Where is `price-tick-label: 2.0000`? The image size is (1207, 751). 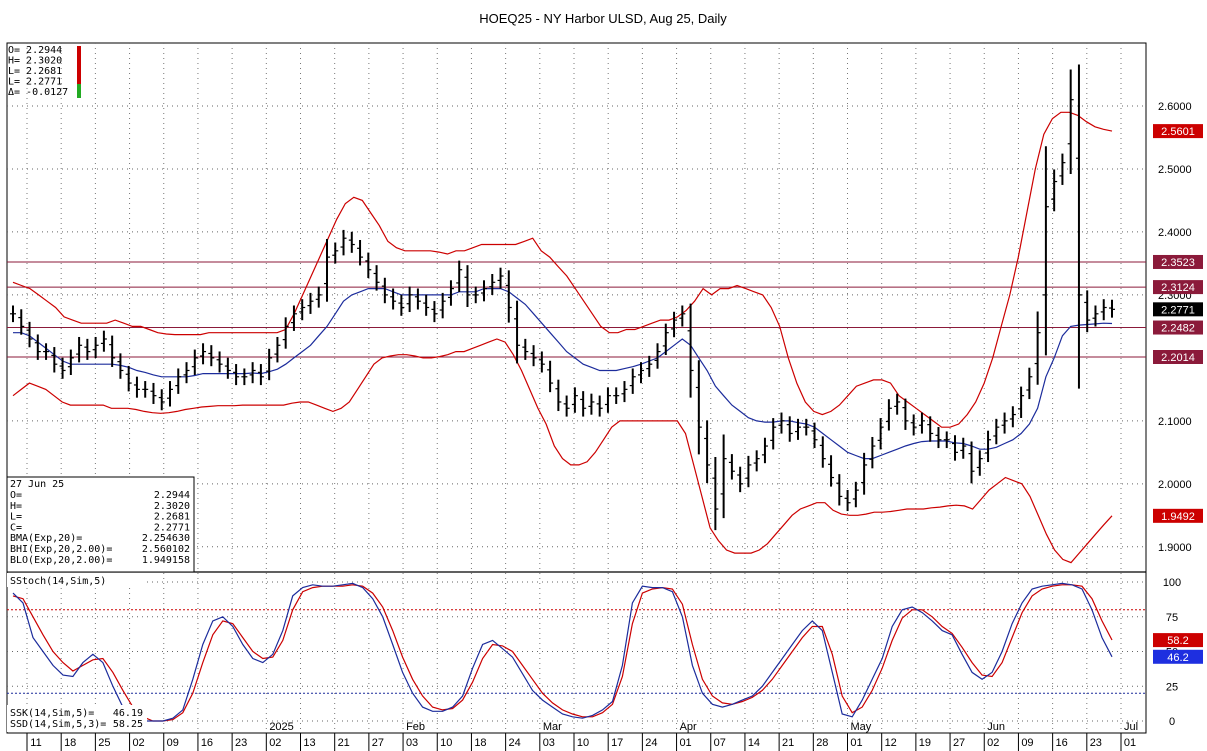
price-tick-label: 2.0000 is located at coordinates (1175, 485).